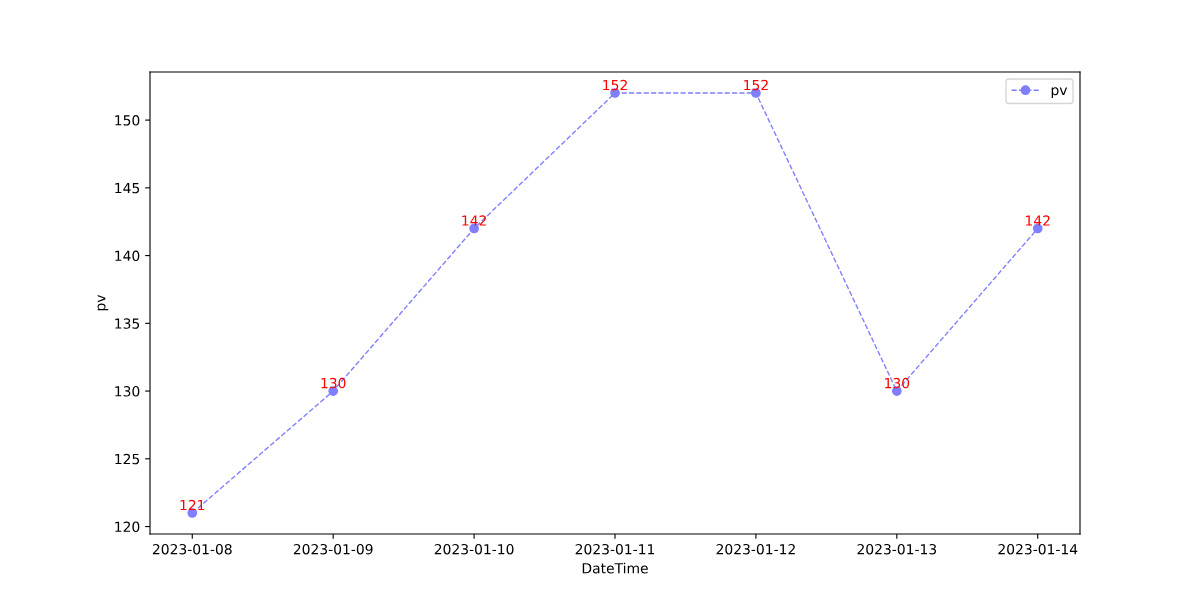  What do you see at coordinates (127, 527) in the screenshot?
I see `y-tick-label: 120` at bounding box center [127, 527].